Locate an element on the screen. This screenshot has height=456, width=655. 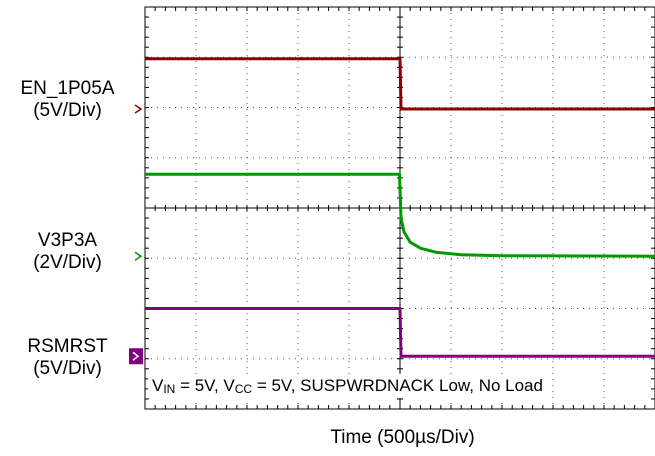
trace-rsmrst is located at coordinates (400, 332).